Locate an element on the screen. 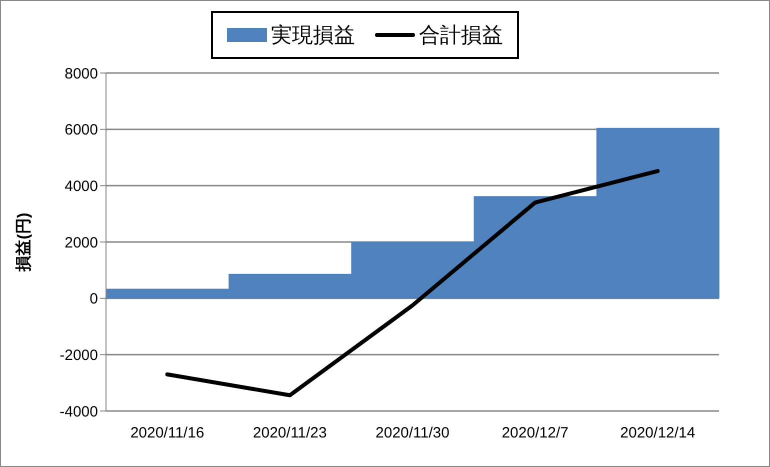 Image resolution: width=770 pixels, height=467 pixels. y-tick-label: -4000 is located at coordinates (79, 411).